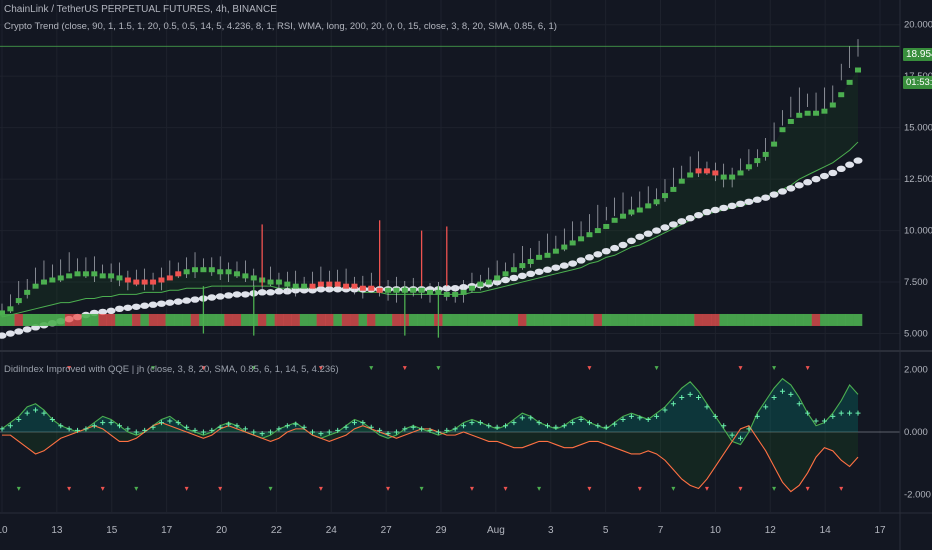 Image resolution: width=932 pixels, height=550 pixels. I want to click on price-tick-label: 20.000, so click(918, 25).